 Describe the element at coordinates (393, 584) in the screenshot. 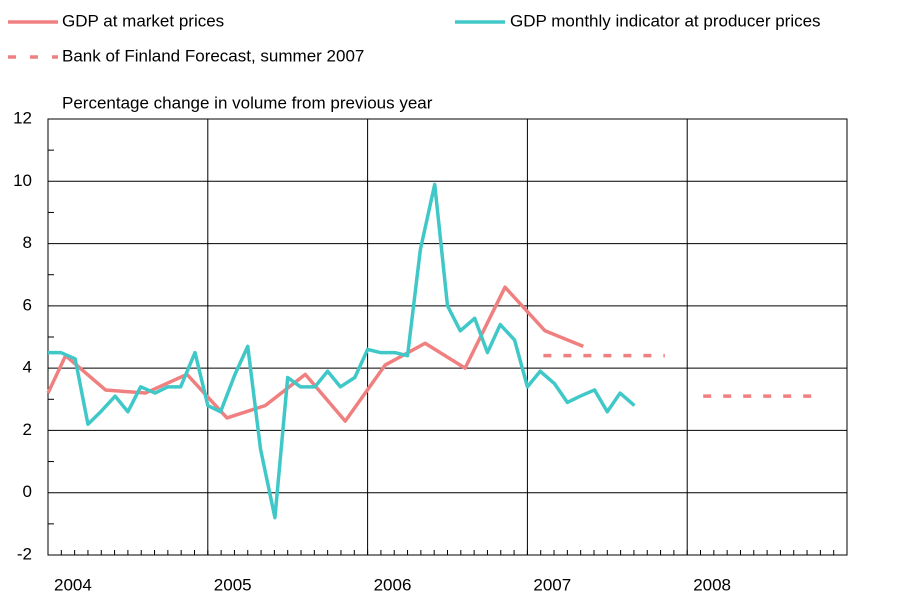

I see `x-tick-label: 2006` at that location.